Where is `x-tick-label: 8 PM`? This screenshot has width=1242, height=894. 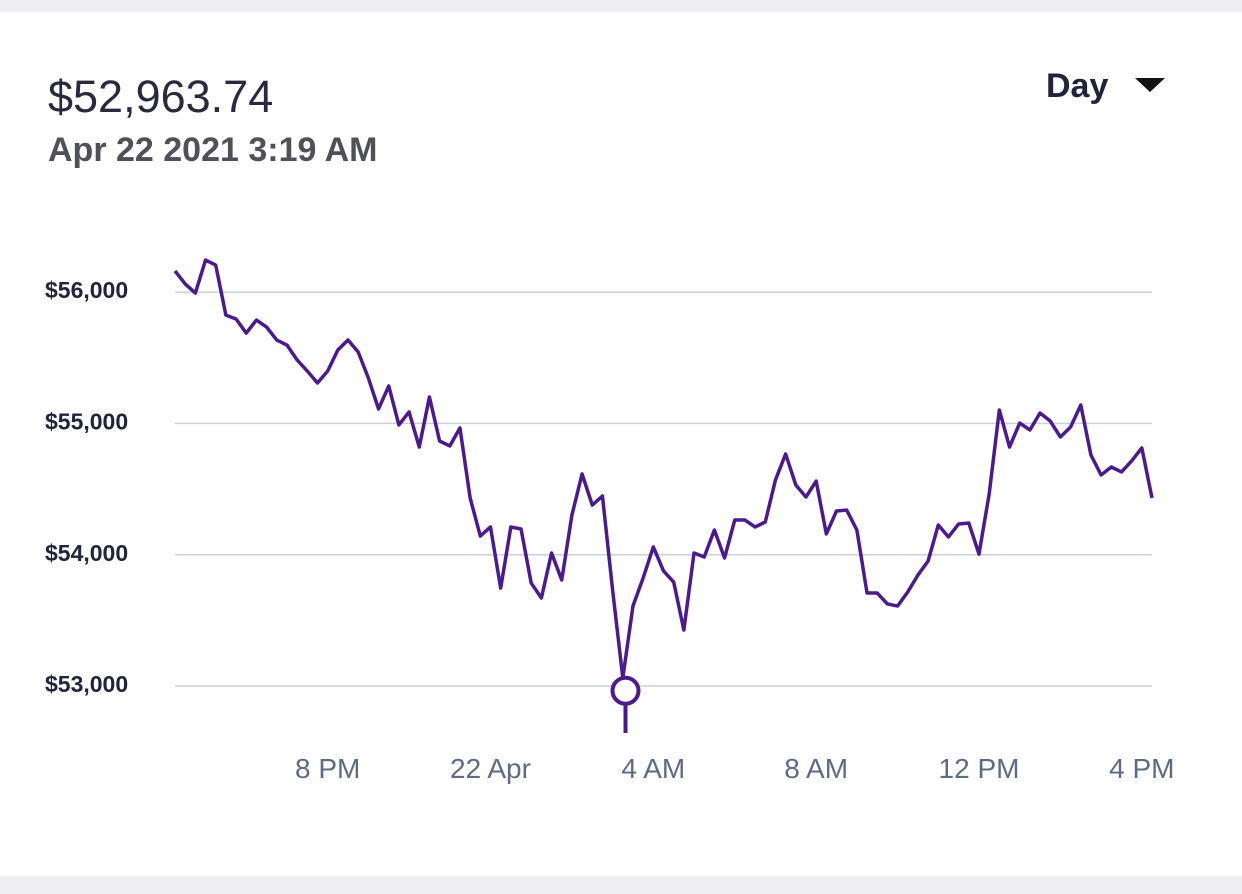 x-tick-label: 8 PM is located at coordinates (327, 768).